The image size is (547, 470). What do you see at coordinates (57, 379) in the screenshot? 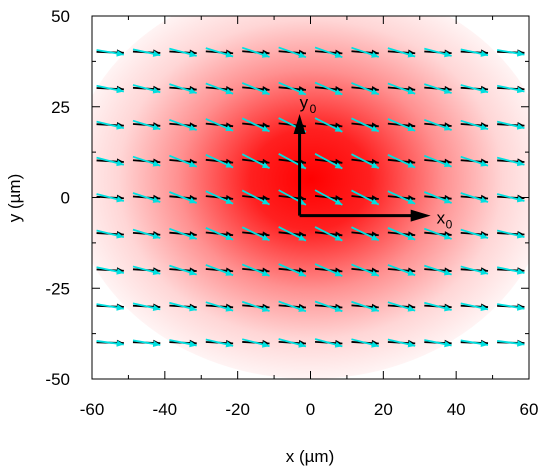
I see `y-tick-label: -50` at bounding box center [57, 379].